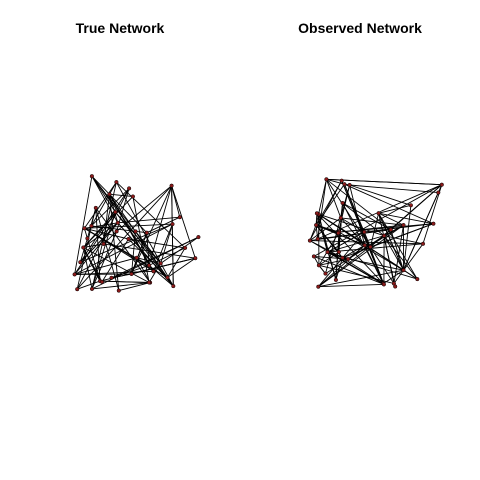  I want to click on network-graph-observed, so click(375, 233).